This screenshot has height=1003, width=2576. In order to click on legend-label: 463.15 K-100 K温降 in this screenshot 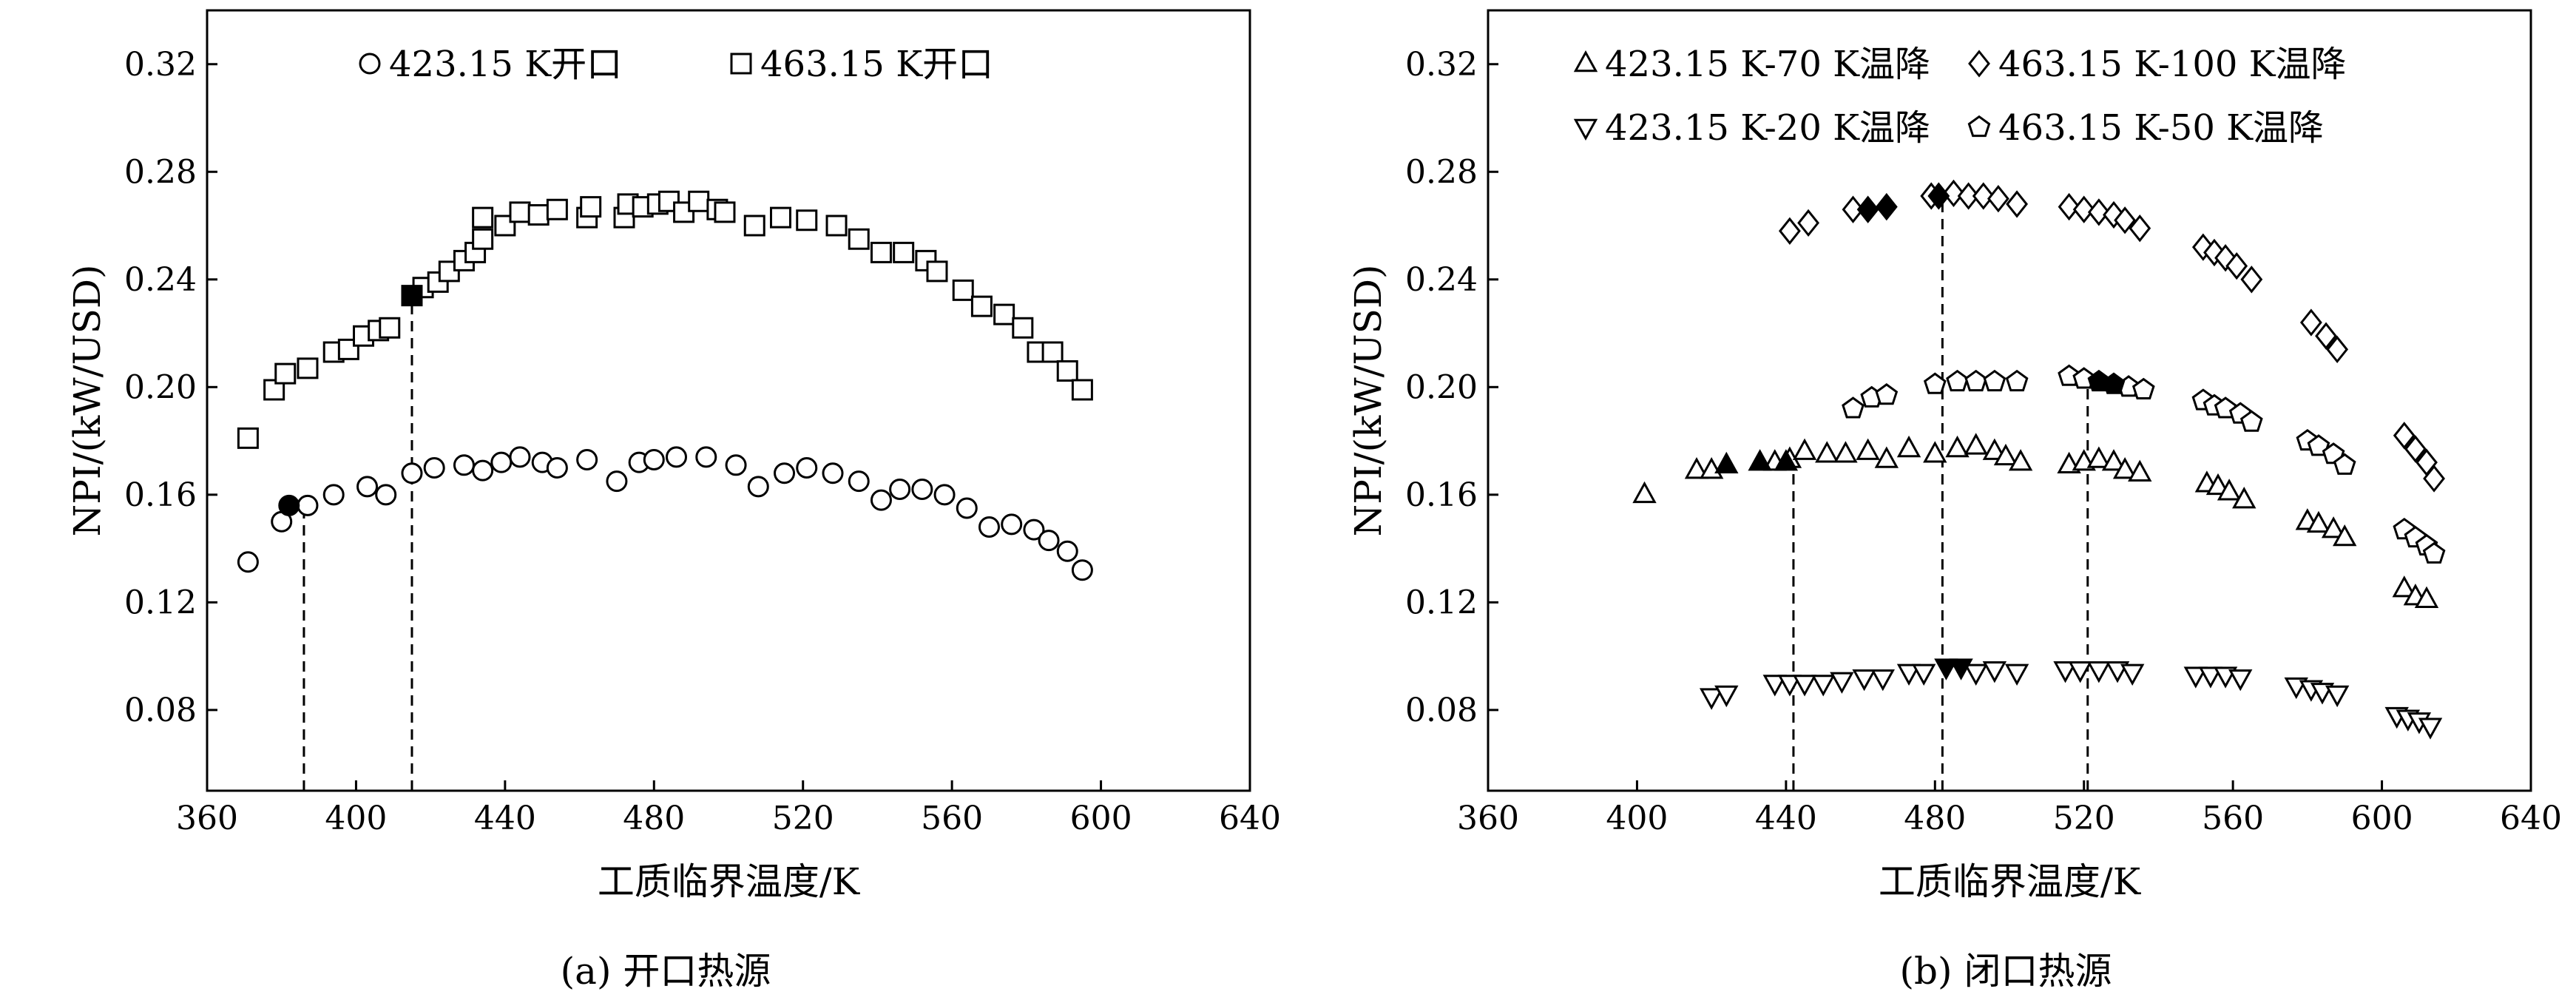, I will do `click(2172, 64)`.